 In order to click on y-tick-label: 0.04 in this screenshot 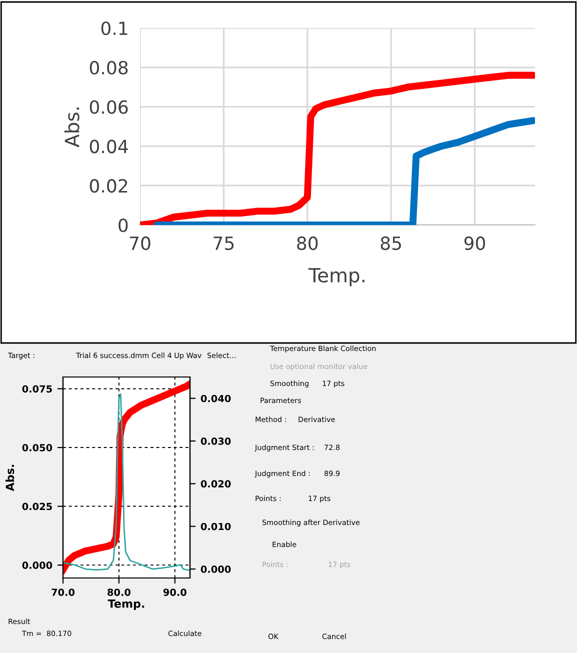, I will do `click(109, 147)`.